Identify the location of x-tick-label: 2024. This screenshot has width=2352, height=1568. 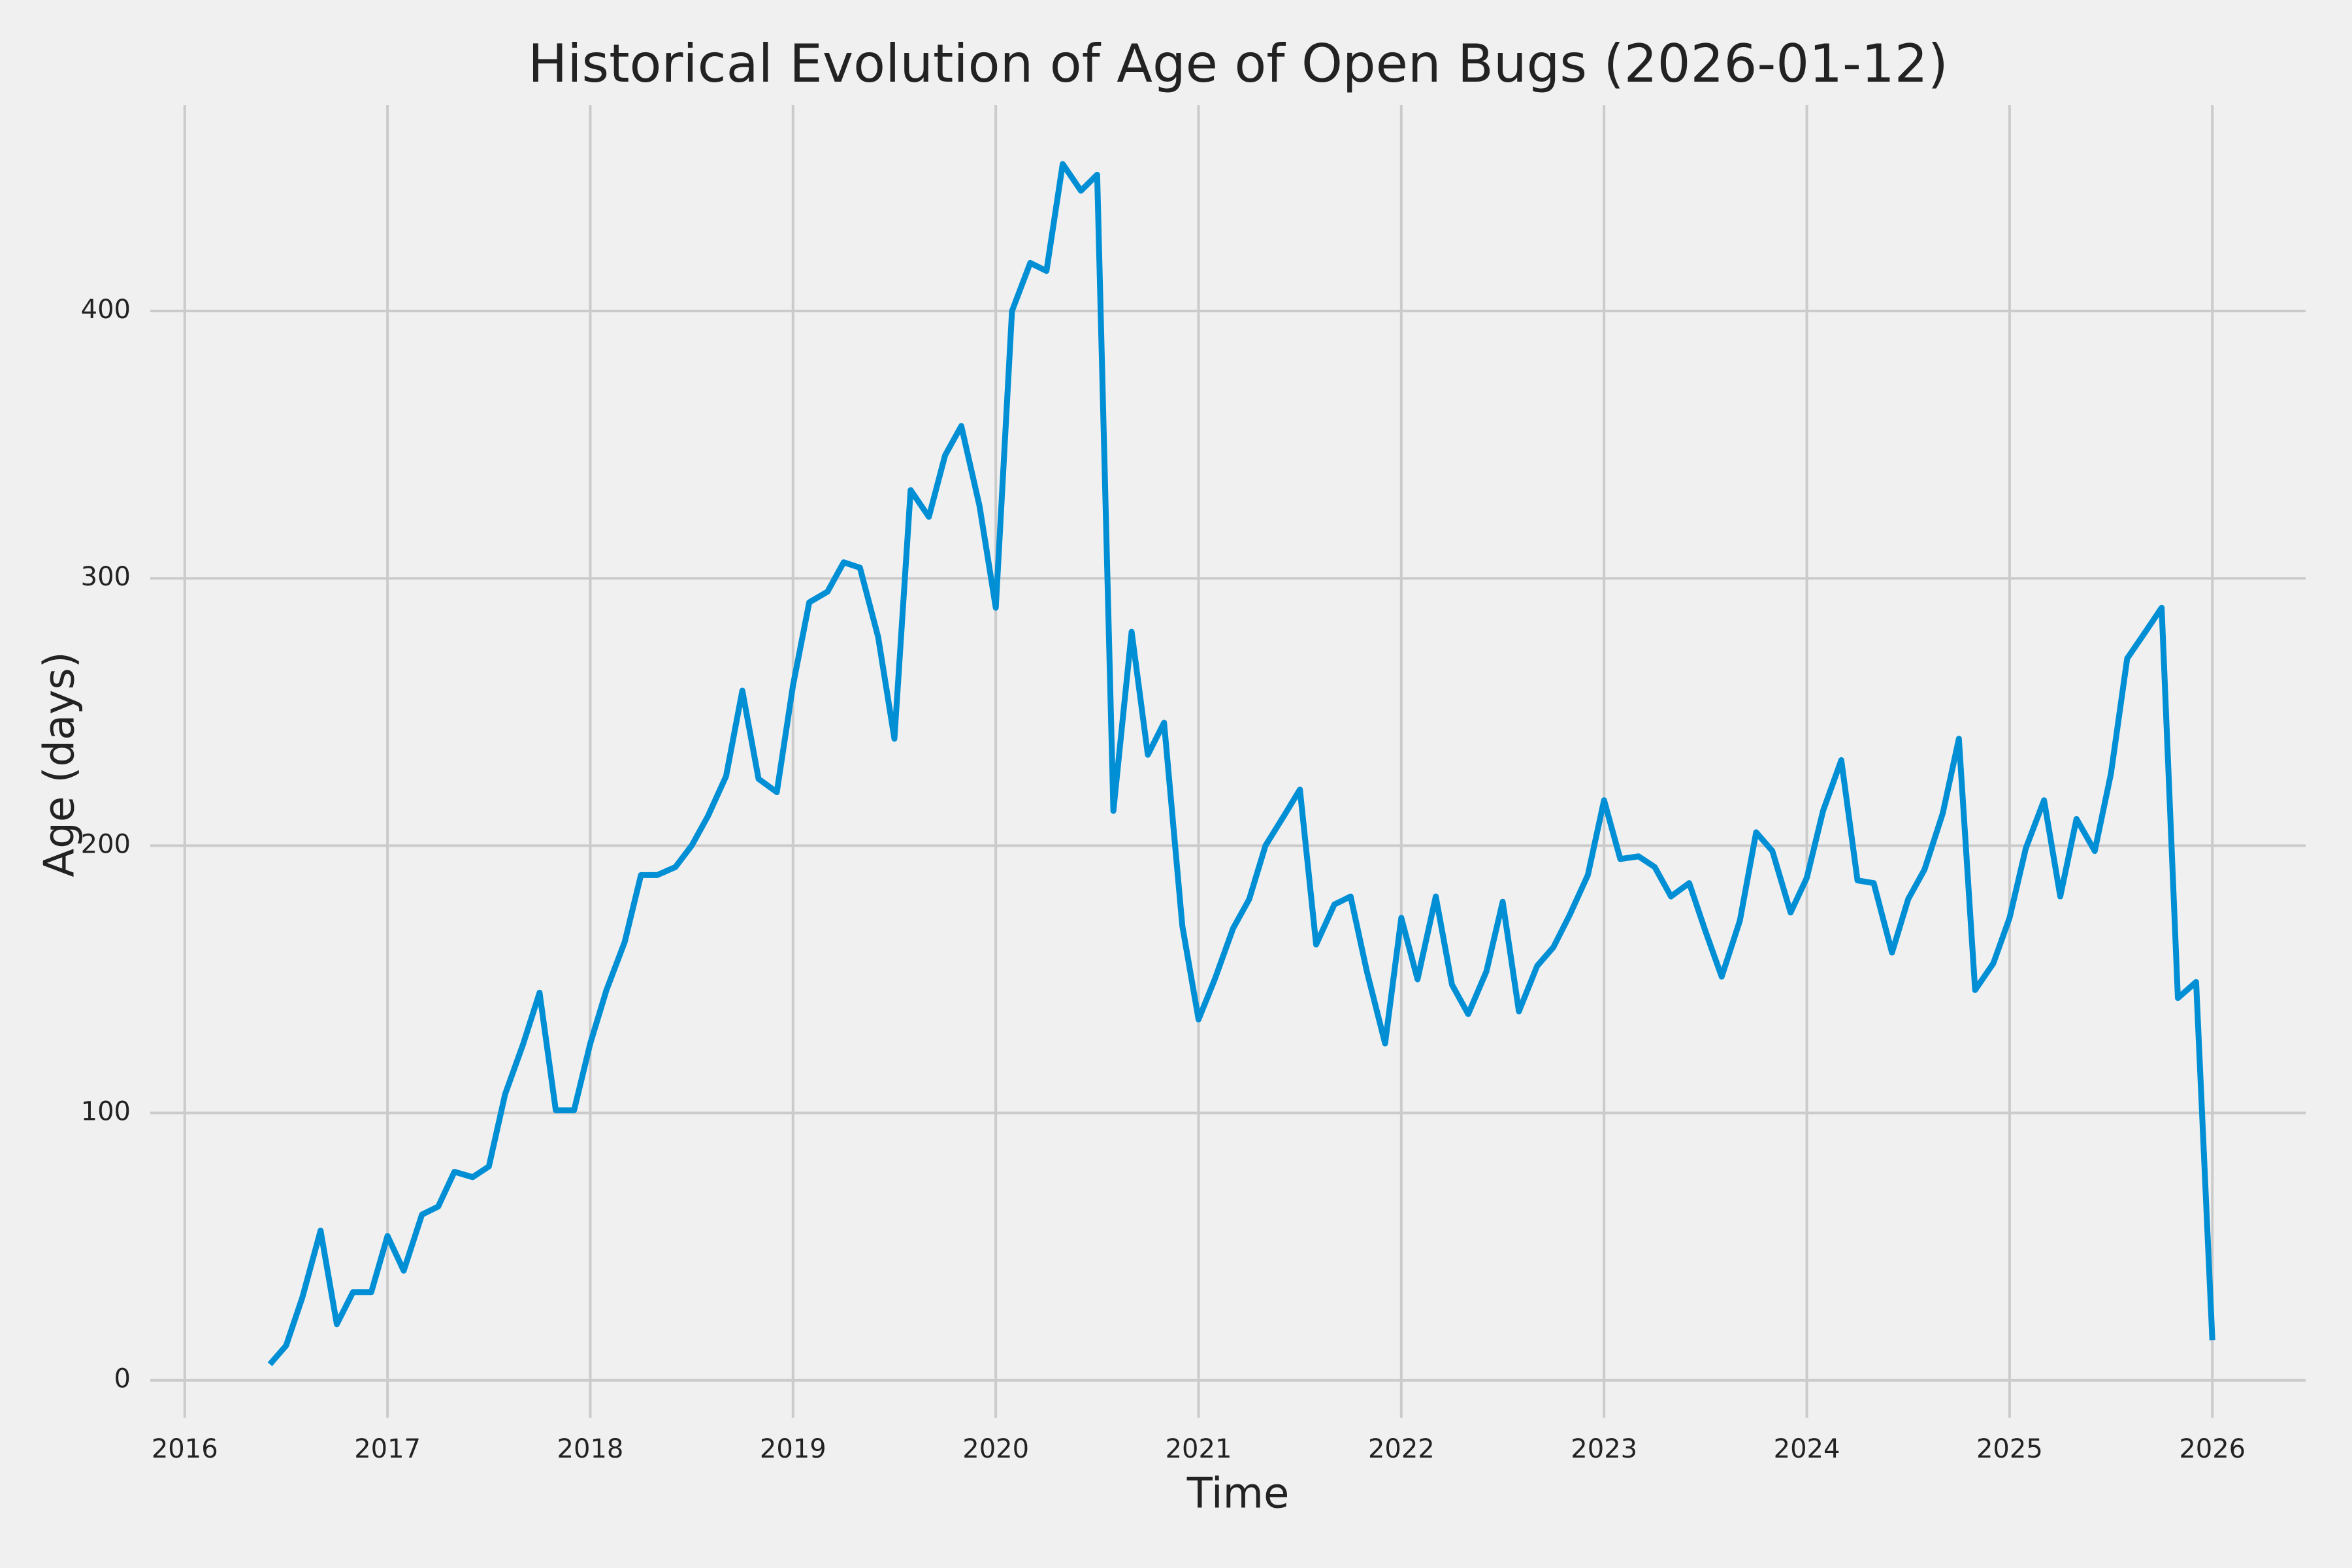
(1807, 1449).